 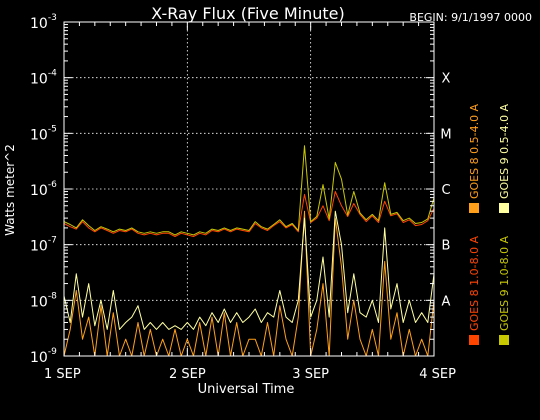 I want to click on legend-label: GOES 8 1.0-8.0 A, so click(x=474, y=283).